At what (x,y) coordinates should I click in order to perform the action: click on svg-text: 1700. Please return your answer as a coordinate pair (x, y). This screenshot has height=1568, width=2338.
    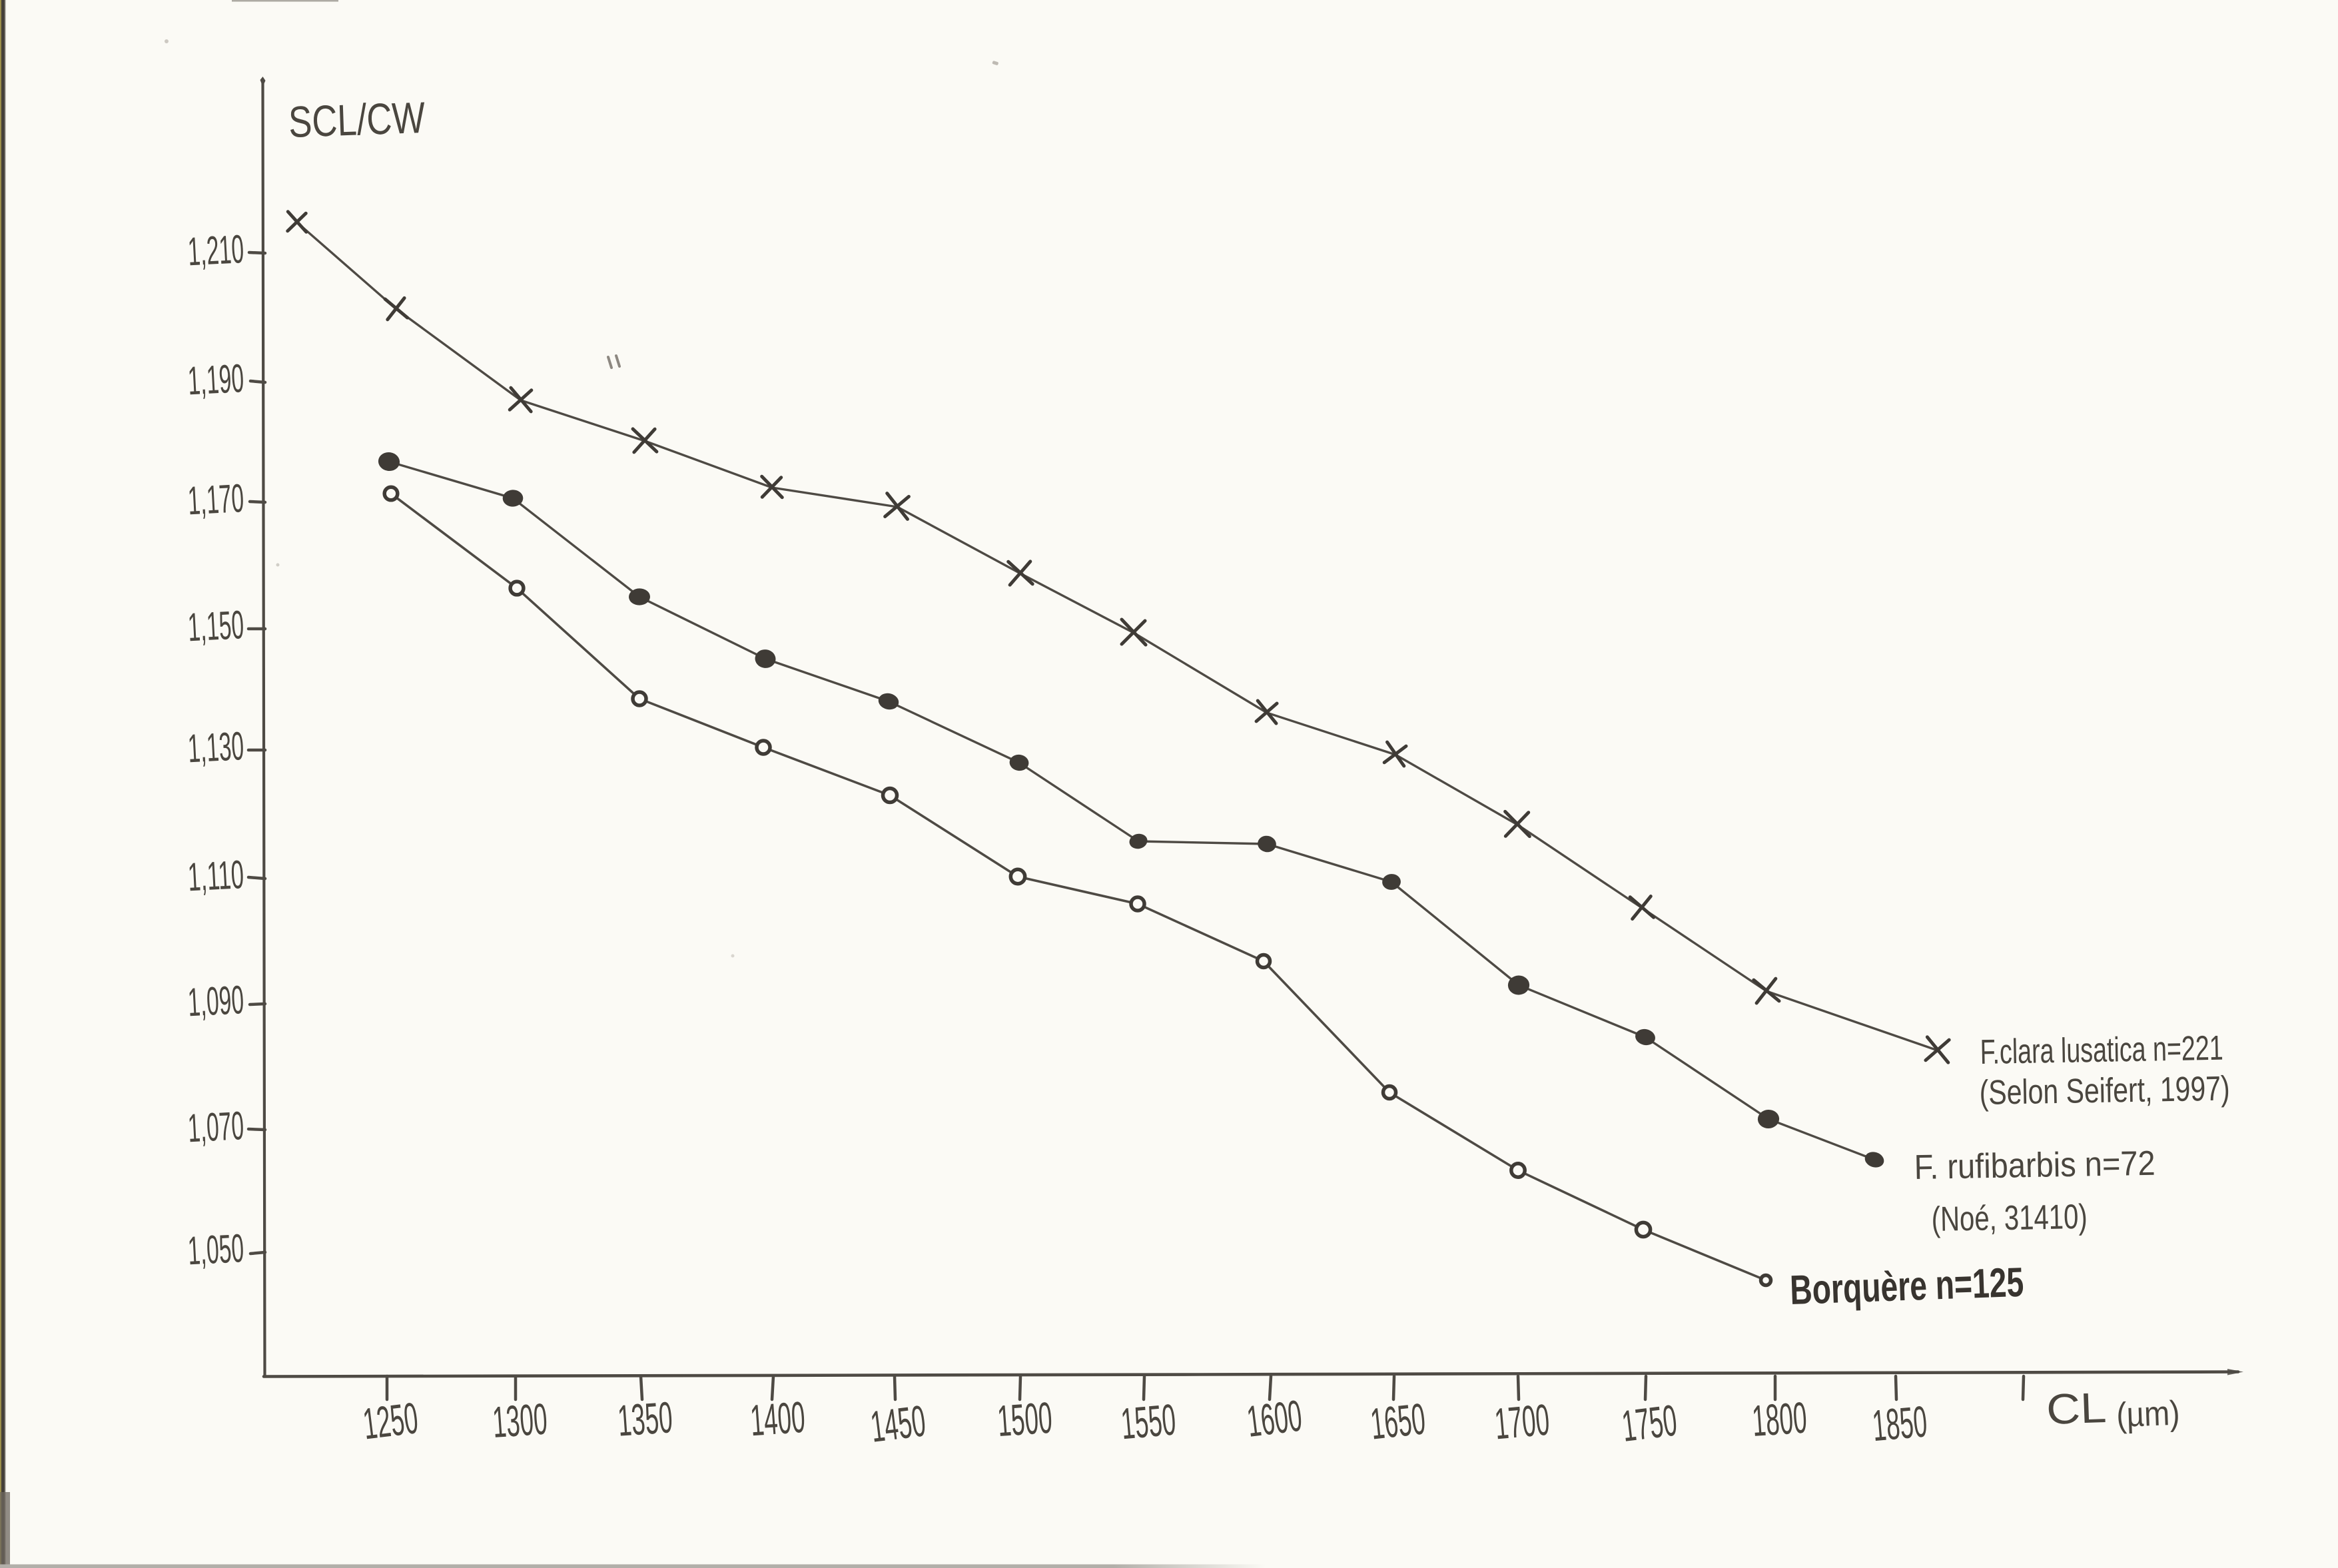
    Looking at the image, I should click on (1522, 1422).